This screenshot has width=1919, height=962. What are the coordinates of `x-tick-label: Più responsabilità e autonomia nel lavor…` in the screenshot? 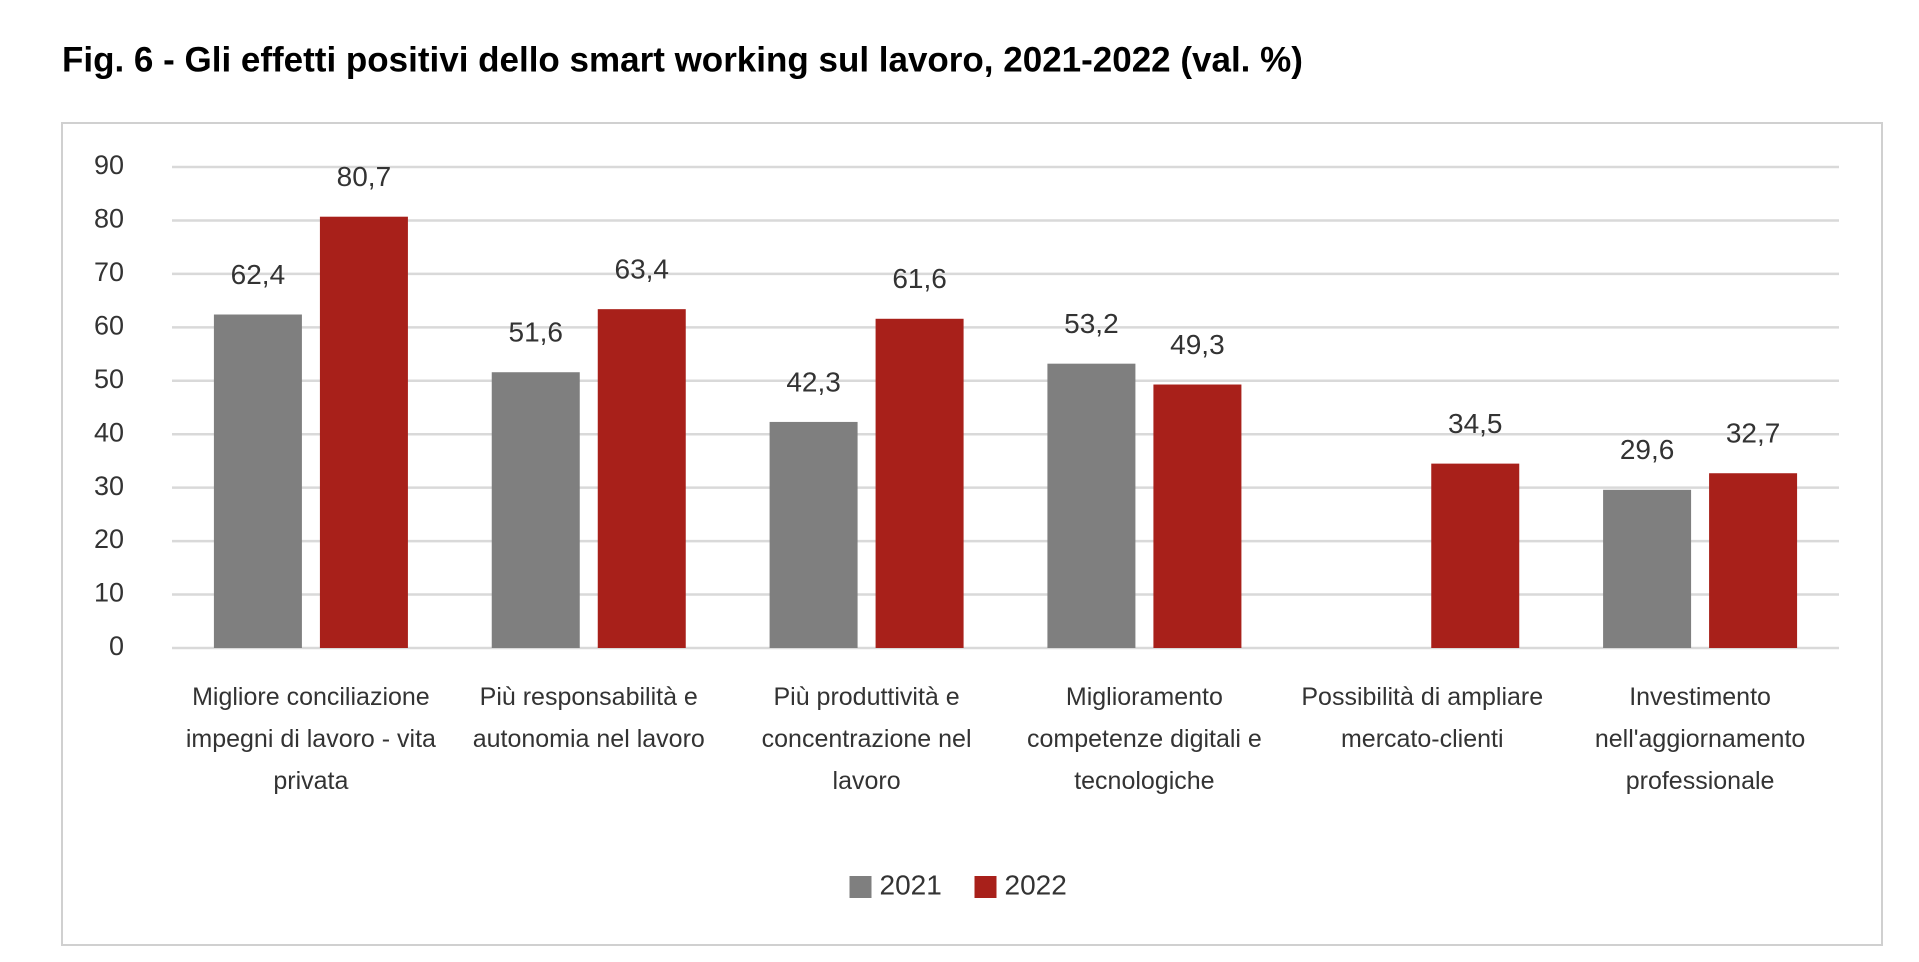 It's located at (588, 718).